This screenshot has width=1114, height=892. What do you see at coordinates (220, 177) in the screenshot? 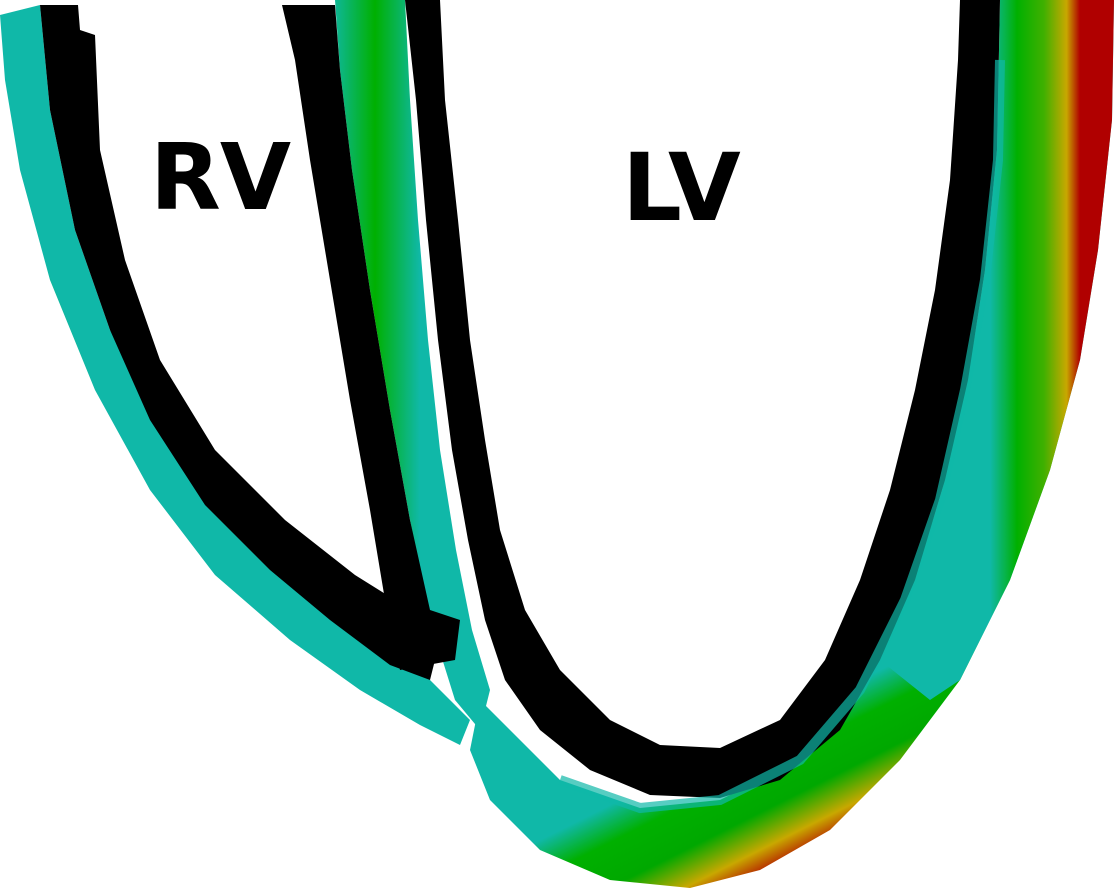
I see `rv-label: RV` at bounding box center [220, 177].